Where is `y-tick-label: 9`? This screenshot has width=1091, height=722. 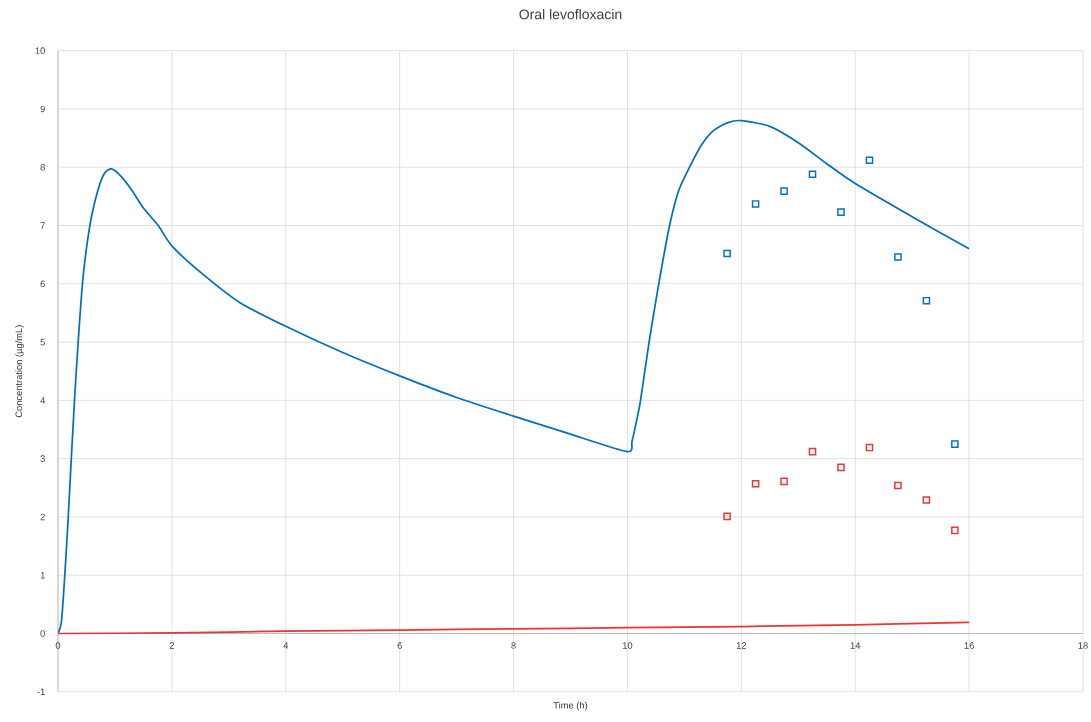 y-tick-label: 9 is located at coordinates (42, 109).